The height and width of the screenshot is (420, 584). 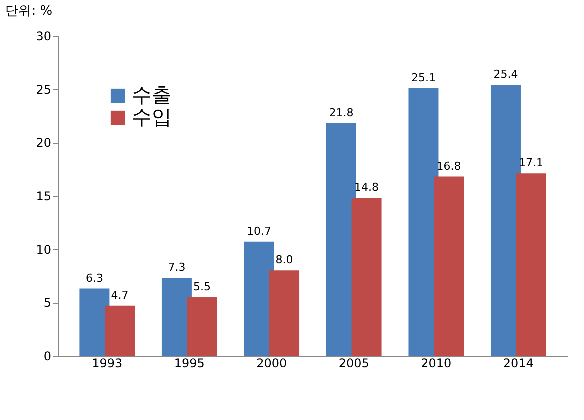 I want to click on y-axis-title: 단위: %, so click(x=29, y=11).